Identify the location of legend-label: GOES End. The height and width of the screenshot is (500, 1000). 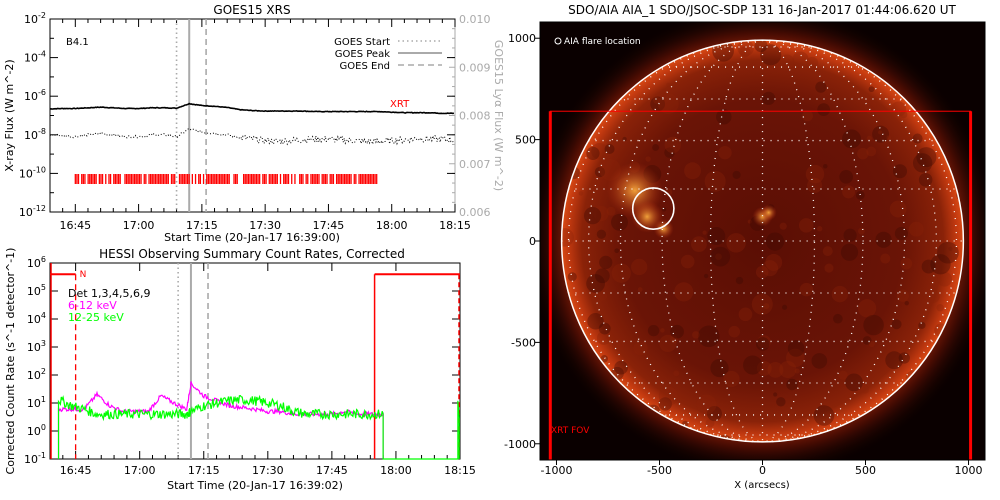
(365, 66).